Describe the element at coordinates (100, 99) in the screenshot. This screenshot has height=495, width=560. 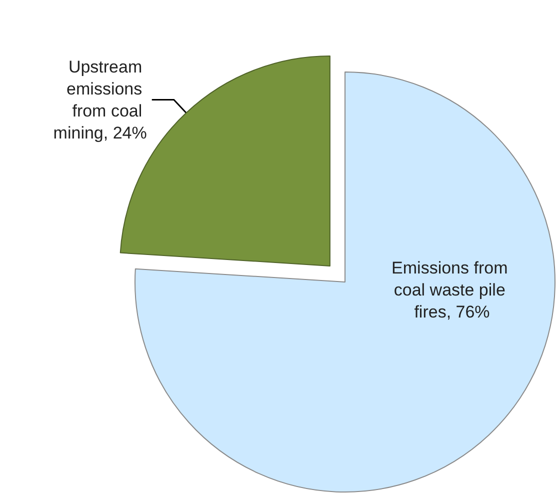
I see `slice-label: Upstream emissions from coal mining, 24%` at that location.